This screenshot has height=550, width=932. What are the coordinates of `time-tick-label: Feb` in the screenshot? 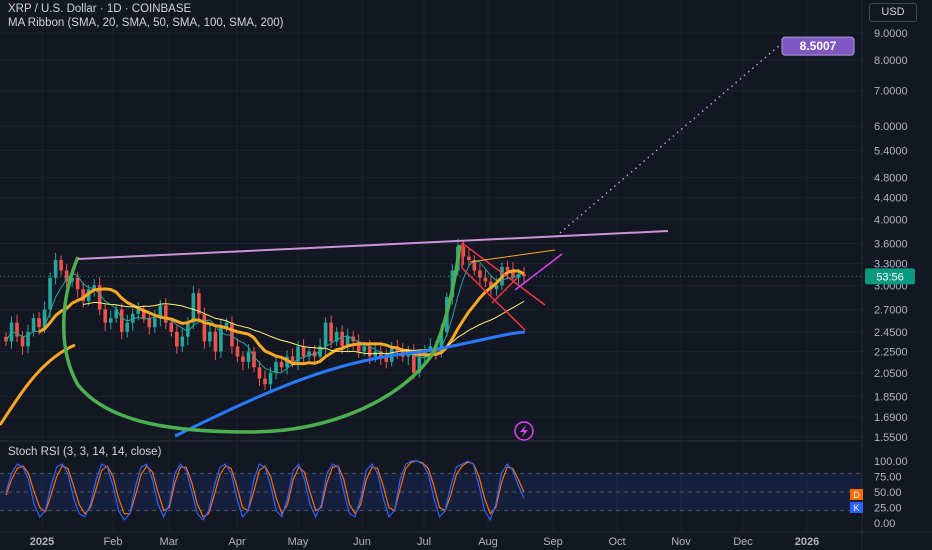 It's located at (113, 542).